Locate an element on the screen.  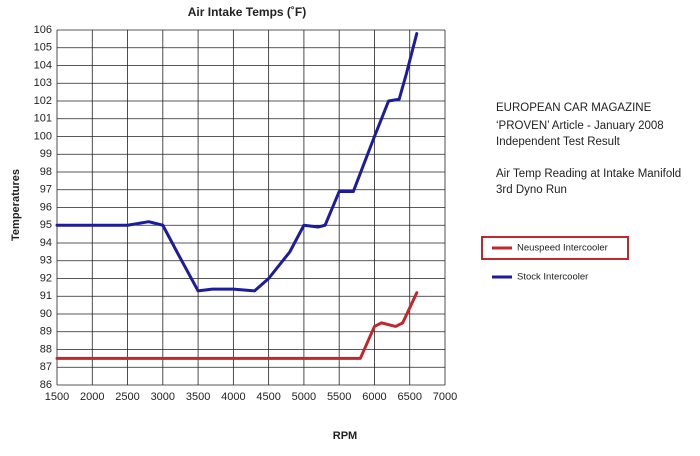
y-tick-label: 100 is located at coordinates (43, 136).